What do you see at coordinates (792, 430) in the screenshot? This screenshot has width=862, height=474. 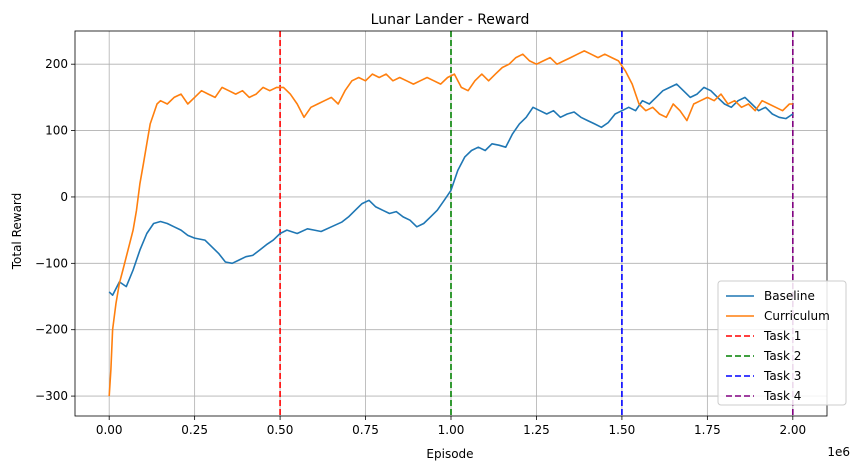 I see `x-tick-label: 2.00` at bounding box center [792, 430].